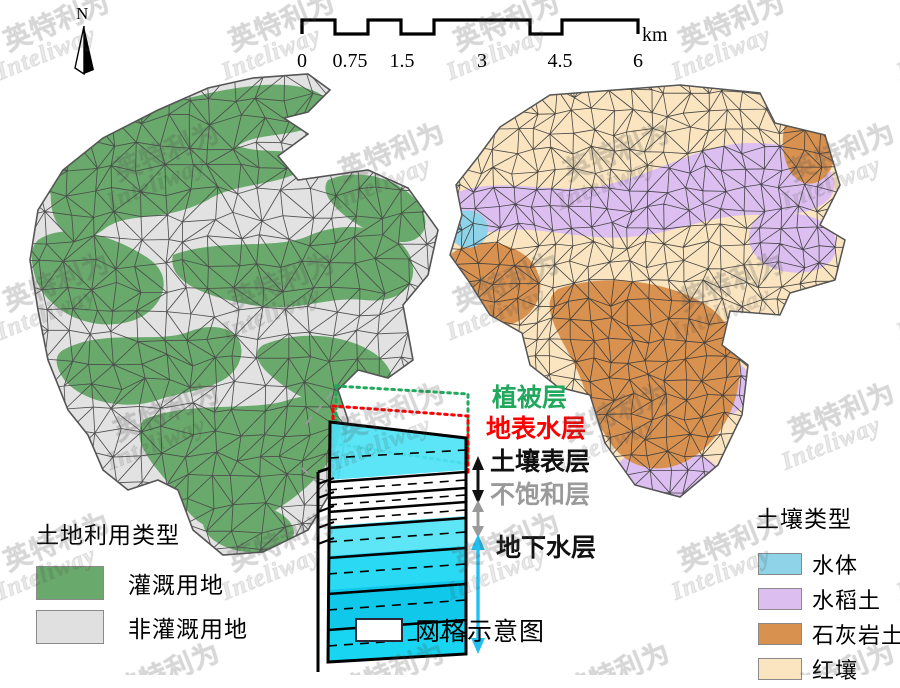  What do you see at coordinates (70, 627) in the screenshot?
I see `legend-swatch-non-irrigated` at bounding box center [70, 627].